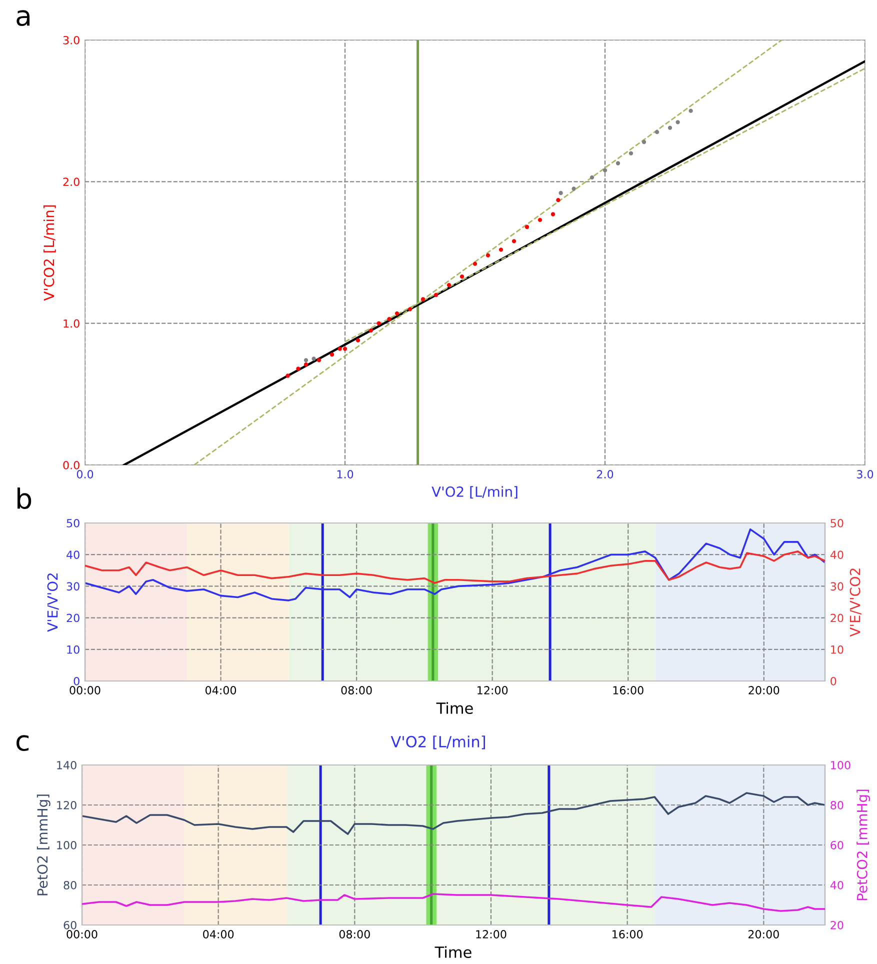 The image size is (877, 964). Describe the element at coordinates (73, 523) in the screenshot. I see `y-tick-label: 50` at that location.